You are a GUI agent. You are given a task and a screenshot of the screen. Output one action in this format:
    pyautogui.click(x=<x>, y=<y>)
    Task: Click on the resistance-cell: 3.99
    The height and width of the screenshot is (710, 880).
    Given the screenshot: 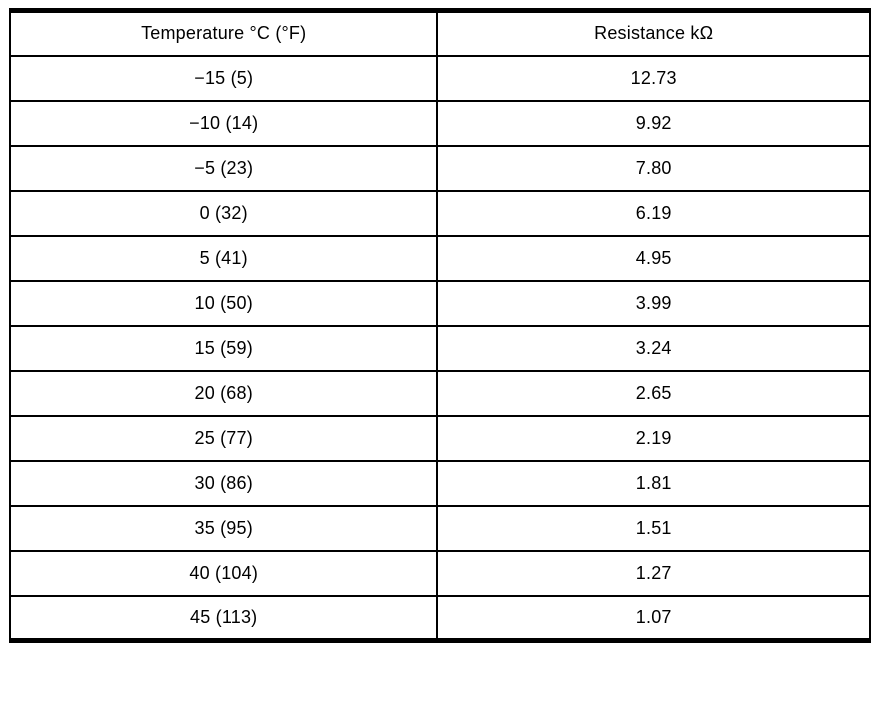 What is the action you would take?
    pyautogui.click(x=653, y=303)
    